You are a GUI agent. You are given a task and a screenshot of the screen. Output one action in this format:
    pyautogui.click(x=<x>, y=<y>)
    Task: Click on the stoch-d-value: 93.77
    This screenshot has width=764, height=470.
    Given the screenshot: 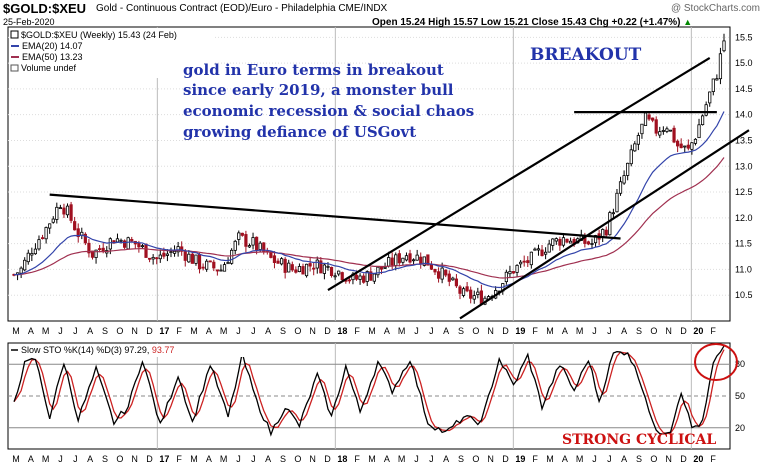 What is the action you would take?
    pyautogui.click(x=163, y=350)
    